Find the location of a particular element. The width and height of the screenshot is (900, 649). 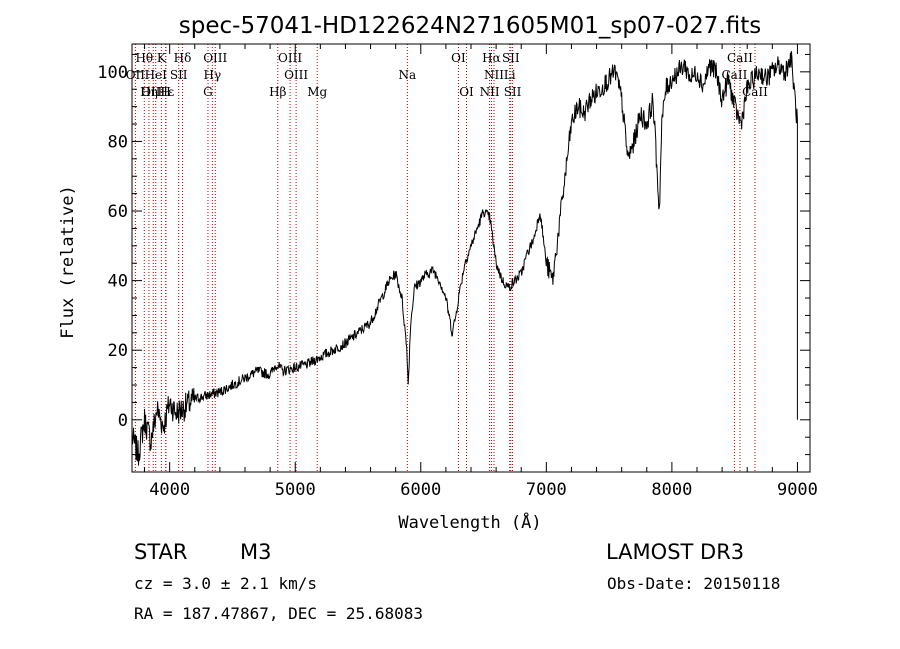

marker-label-3934: K is located at coordinates (162, 58).